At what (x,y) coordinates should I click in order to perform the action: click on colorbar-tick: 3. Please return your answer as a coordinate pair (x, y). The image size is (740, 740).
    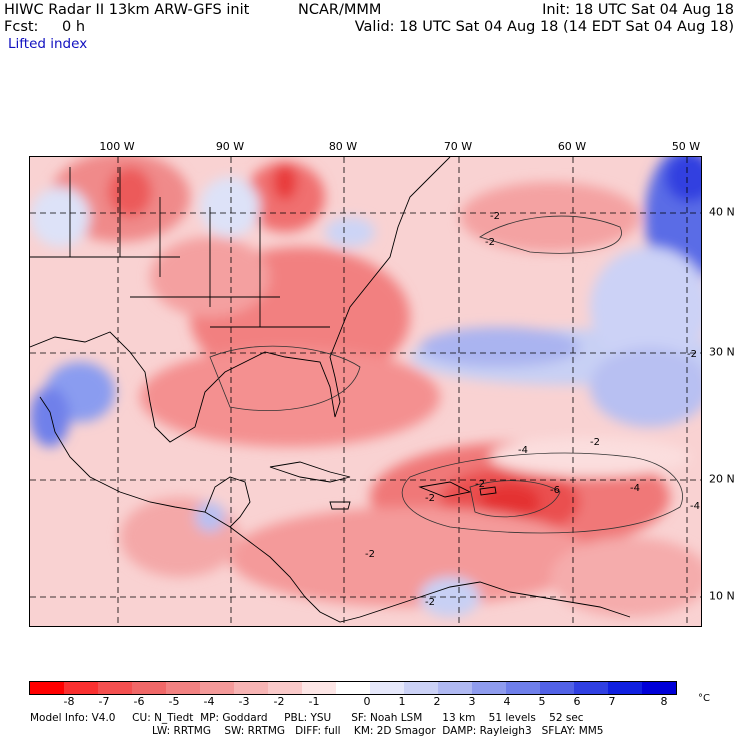
    Looking at the image, I should click on (472, 701).